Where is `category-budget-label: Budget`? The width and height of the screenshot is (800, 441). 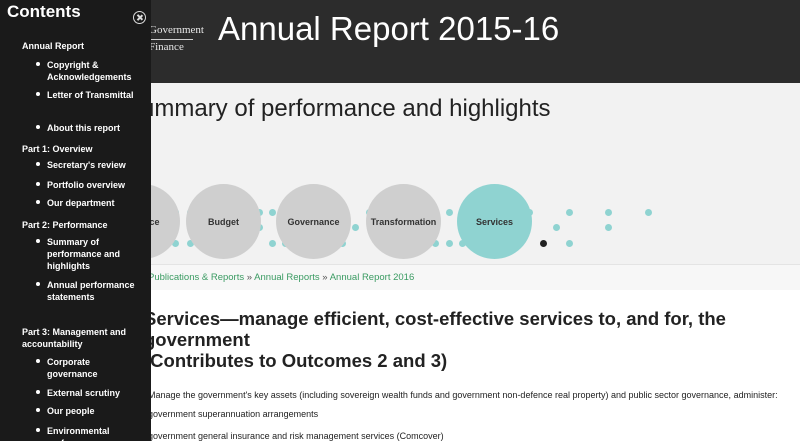 category-budget-label: Budget is located at coordinates (223, 221).